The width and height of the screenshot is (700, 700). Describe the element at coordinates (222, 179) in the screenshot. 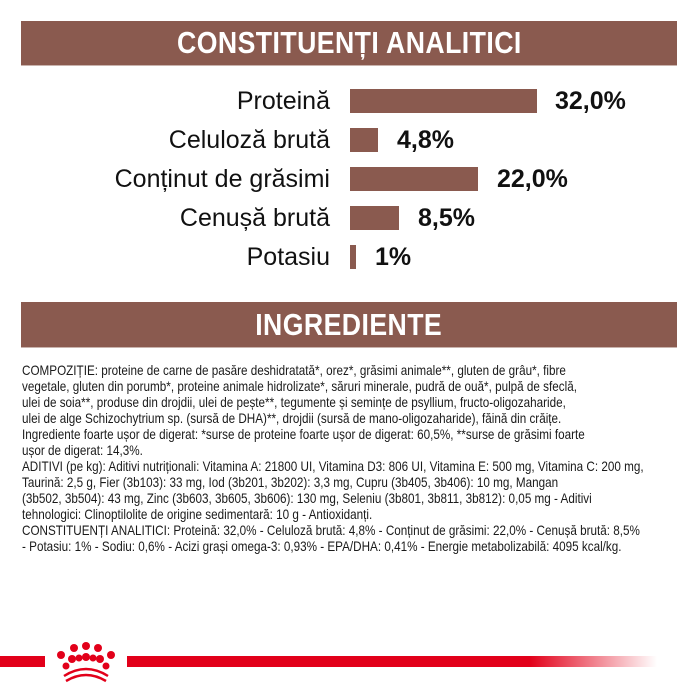

I see `bar-label: Conținut de grăsimi` at that location.